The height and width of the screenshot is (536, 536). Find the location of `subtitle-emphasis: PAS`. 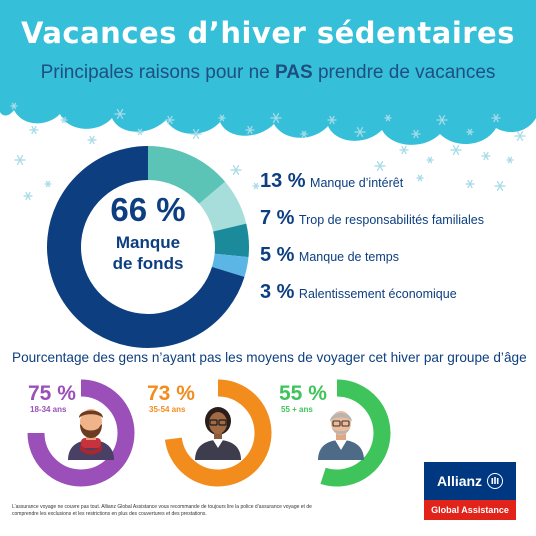

subtitle-emphasis: PAS is located at coordinates (294, 72).